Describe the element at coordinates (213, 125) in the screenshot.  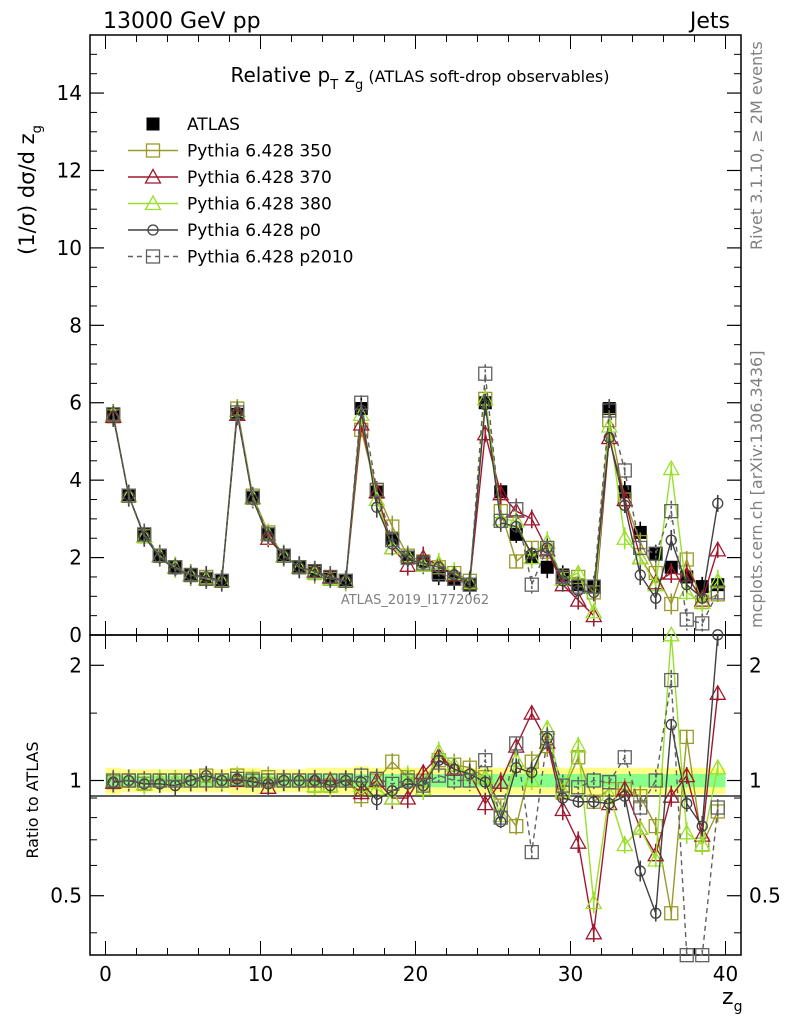
I see `legend-label: ATLAS` at that location.